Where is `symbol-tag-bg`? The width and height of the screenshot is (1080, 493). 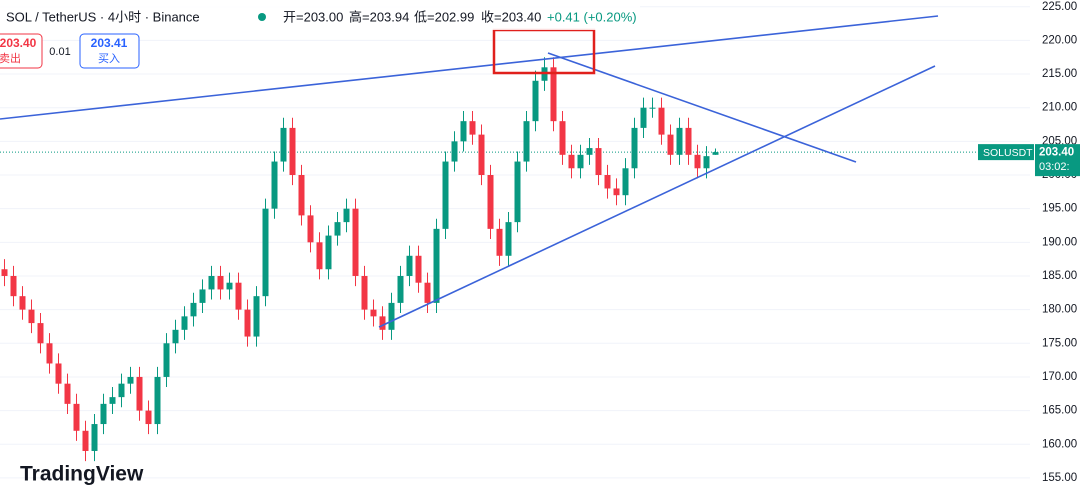
symbol-tag-bg is located at coordinates (1006, 152).